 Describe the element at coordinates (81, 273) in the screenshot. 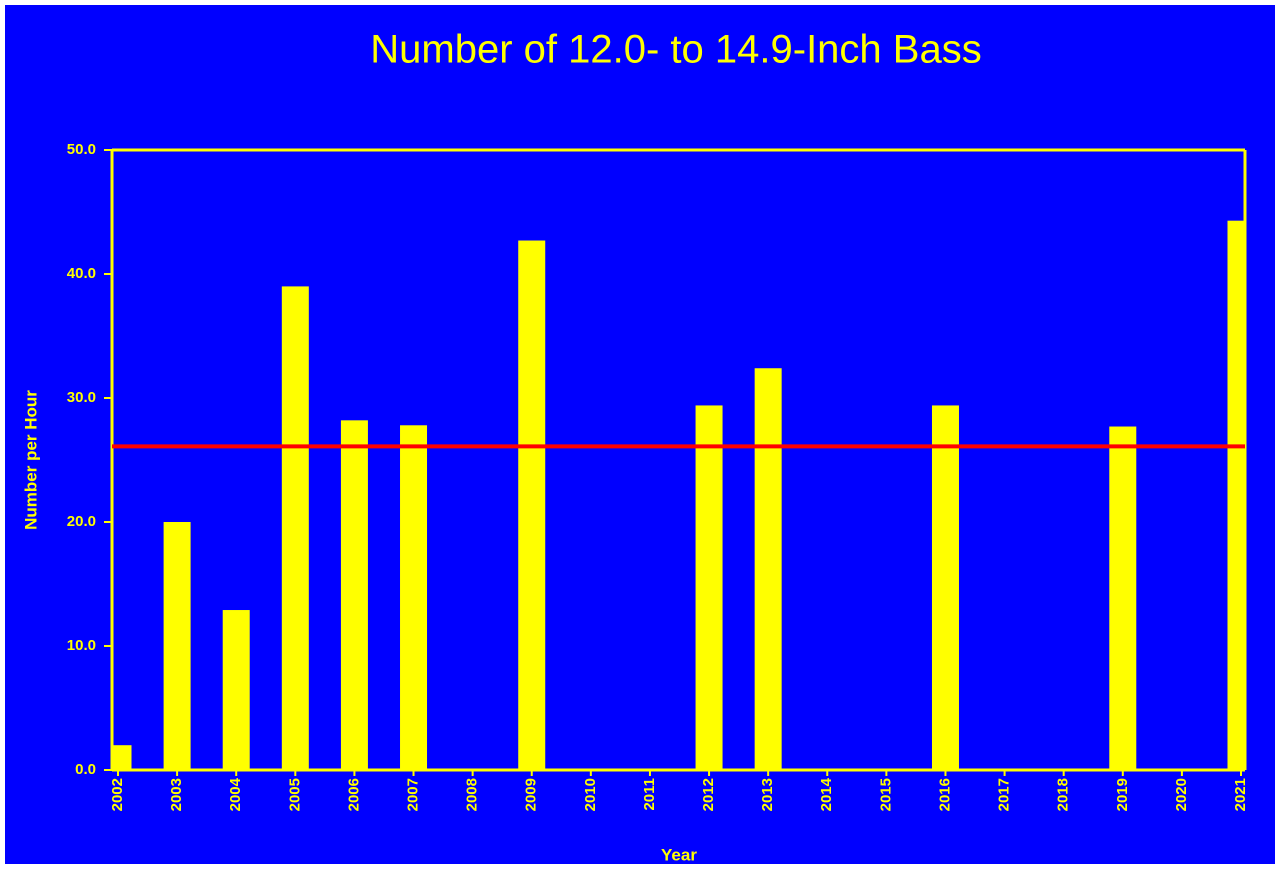

I see `y-tick-label: 40.0` at that location.